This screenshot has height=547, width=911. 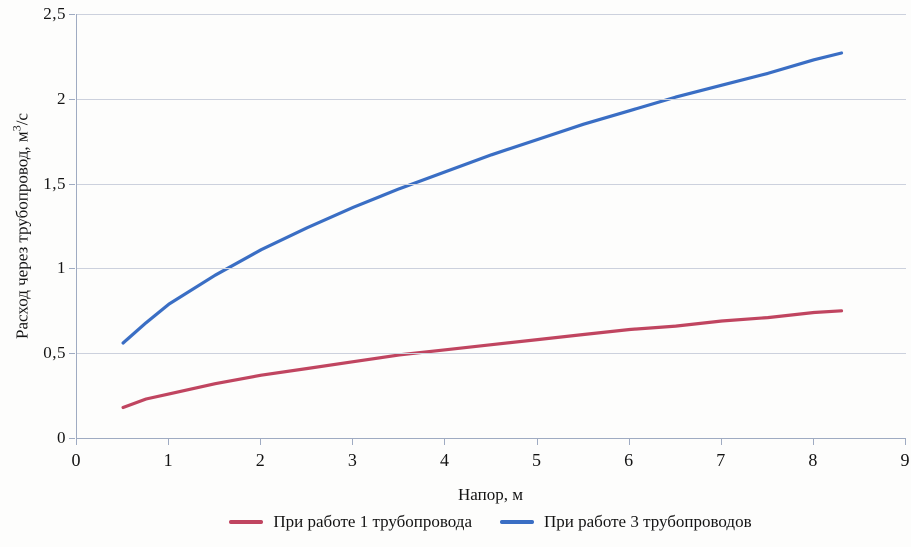 I want to click on legend-label: При работе 1 трубопровода, so click(x=372, y=521).